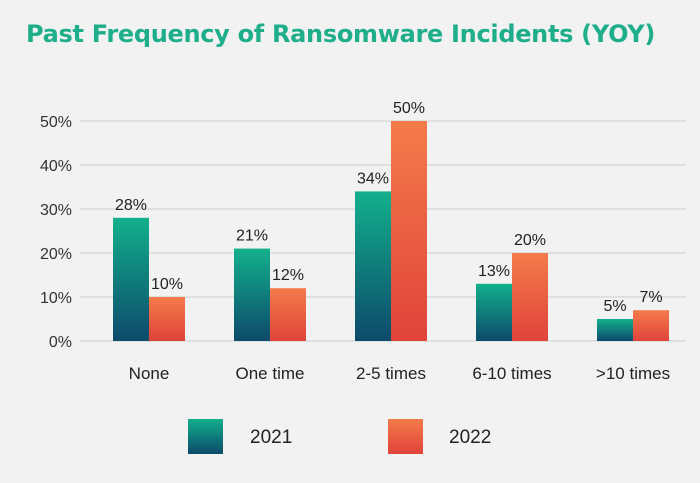  I want to click on x-axis-categories: None One time 2-5 times 6-10 times >10 times, so click(399, 373).